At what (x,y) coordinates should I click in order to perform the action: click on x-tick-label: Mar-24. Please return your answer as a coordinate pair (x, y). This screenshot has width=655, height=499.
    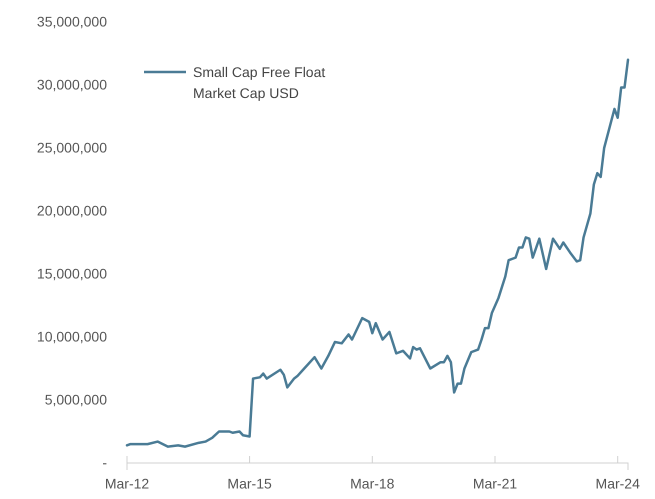
    Looking at the image, I should click on (618, 483).